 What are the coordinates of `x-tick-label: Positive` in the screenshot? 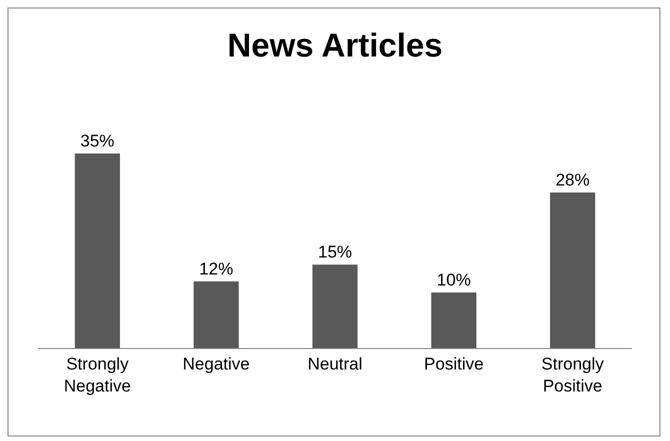 It's located at (454, 364).